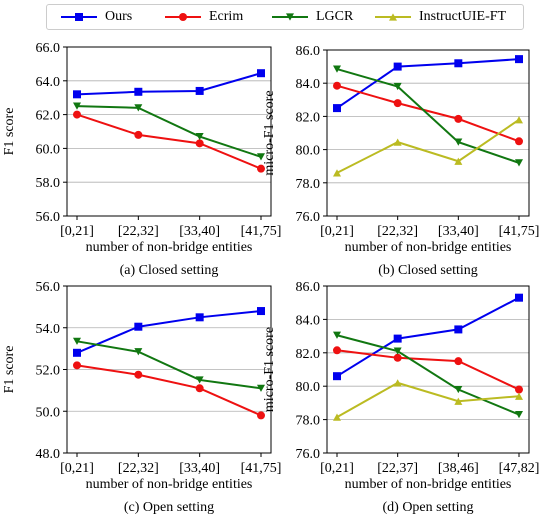 The width and height of the screenshot is (539, 515). What do you see at coordinates (119, 16) in the screenshot?
I see `legend-label: Ours` at bounding box center [119, 16].